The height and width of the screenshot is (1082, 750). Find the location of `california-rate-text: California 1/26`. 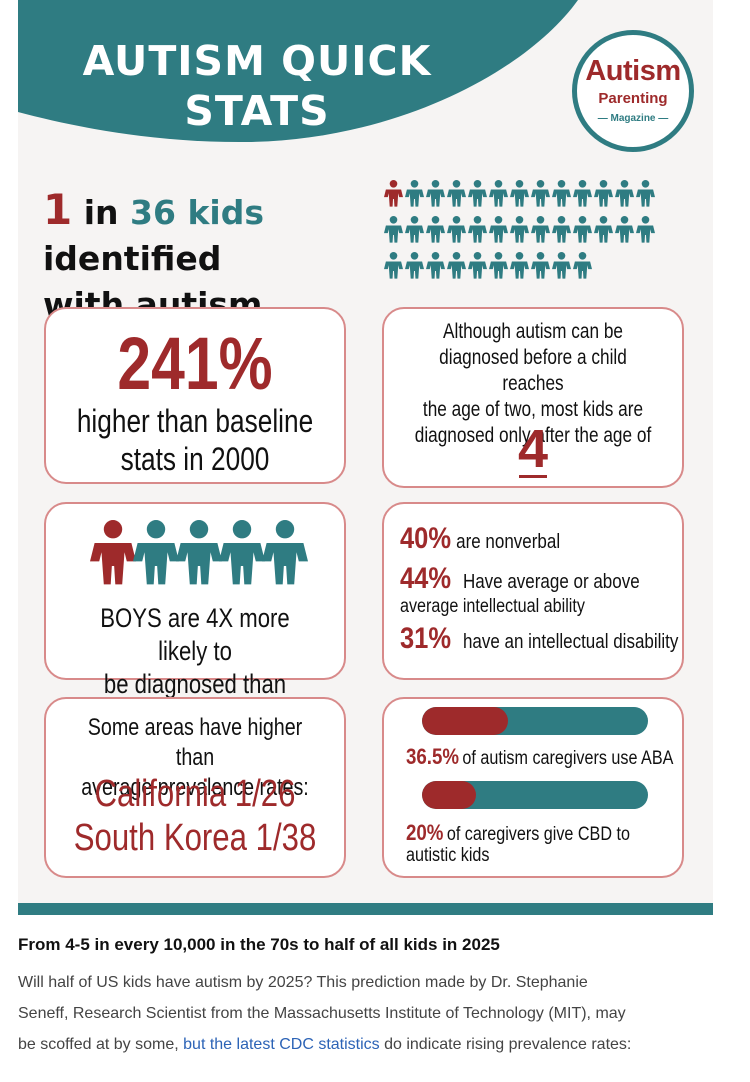

california-rate-text: California 1/26 is located at coordinates (195, 794).